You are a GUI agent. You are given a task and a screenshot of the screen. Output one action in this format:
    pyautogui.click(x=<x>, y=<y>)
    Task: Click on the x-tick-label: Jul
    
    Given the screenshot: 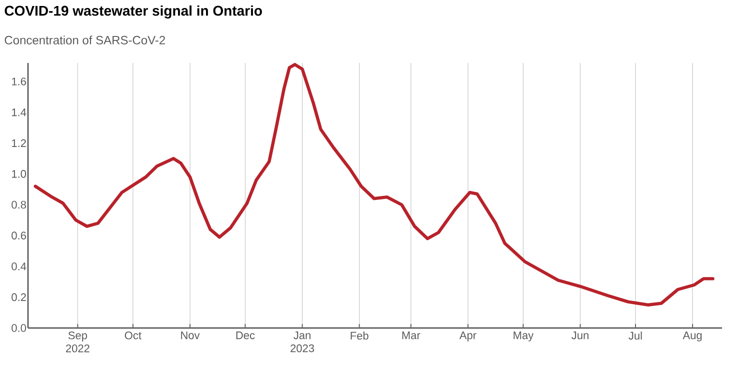 What is the action you would take?
    pyautogui.click(x=635, y=336)
    